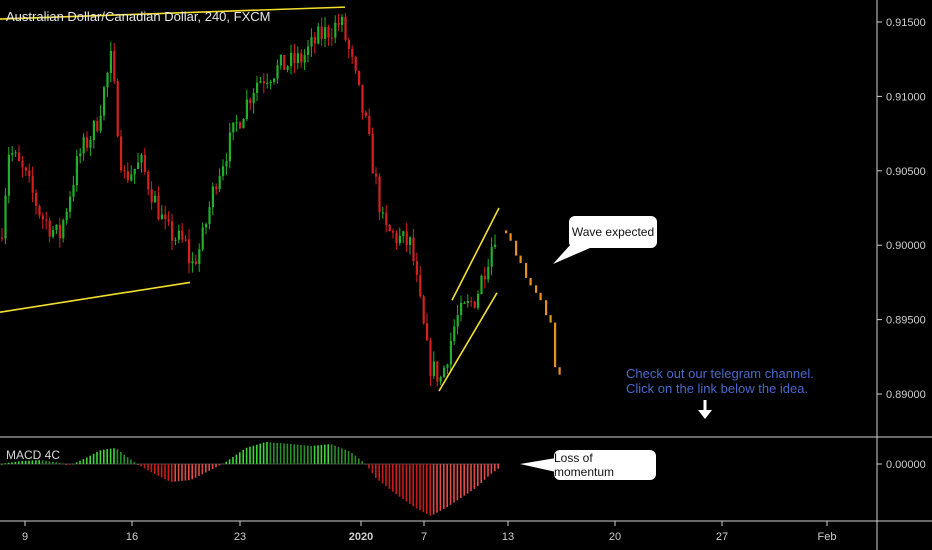 The width and height of the screenshot is (932, 550). Describe the element at coordinates (906, 321) in the screenshot. I see `price-tick-label: 0.89500` at that location.